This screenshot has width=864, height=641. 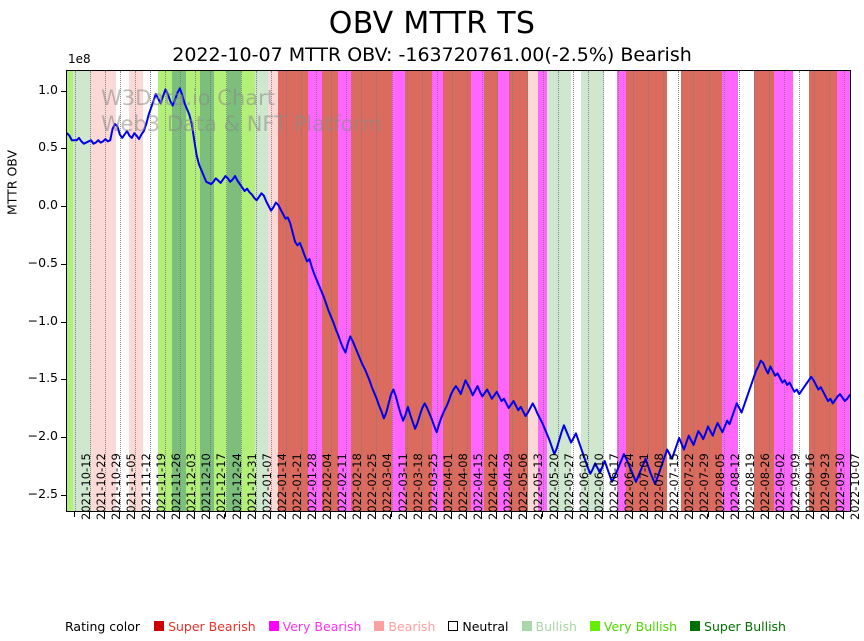 What do you see at coordinates (613, 486) in the screenshot?
I see `x-tick-label: 2022-06-17` at bounding box center [613, 486].